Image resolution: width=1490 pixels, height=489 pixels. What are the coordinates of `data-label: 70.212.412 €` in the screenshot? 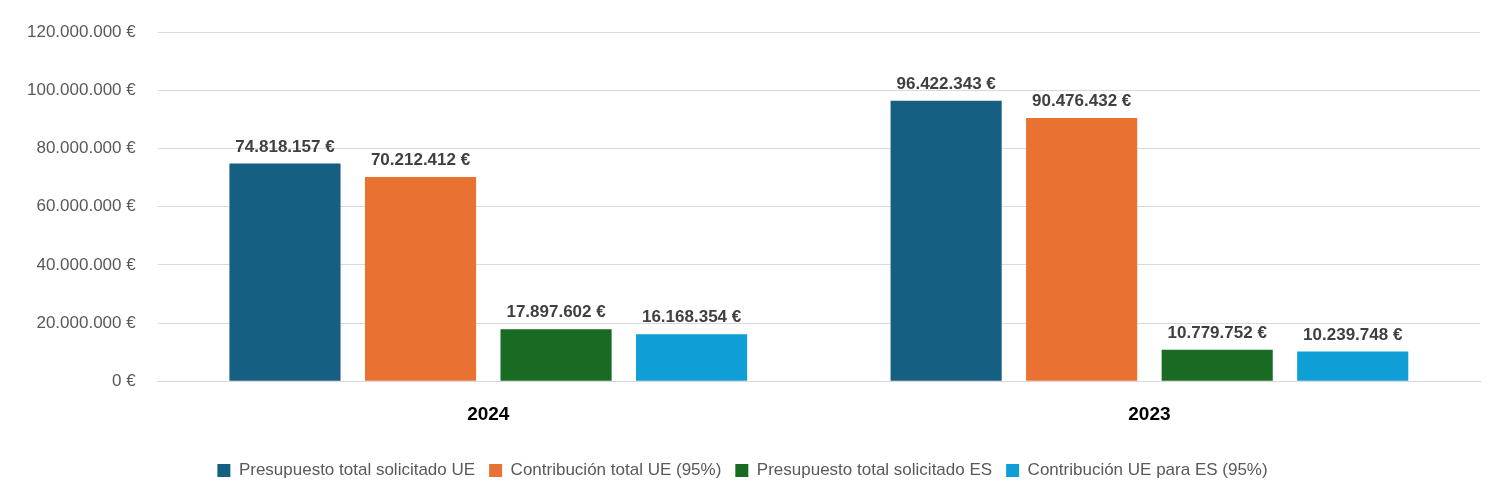 It's located at (420, 160).